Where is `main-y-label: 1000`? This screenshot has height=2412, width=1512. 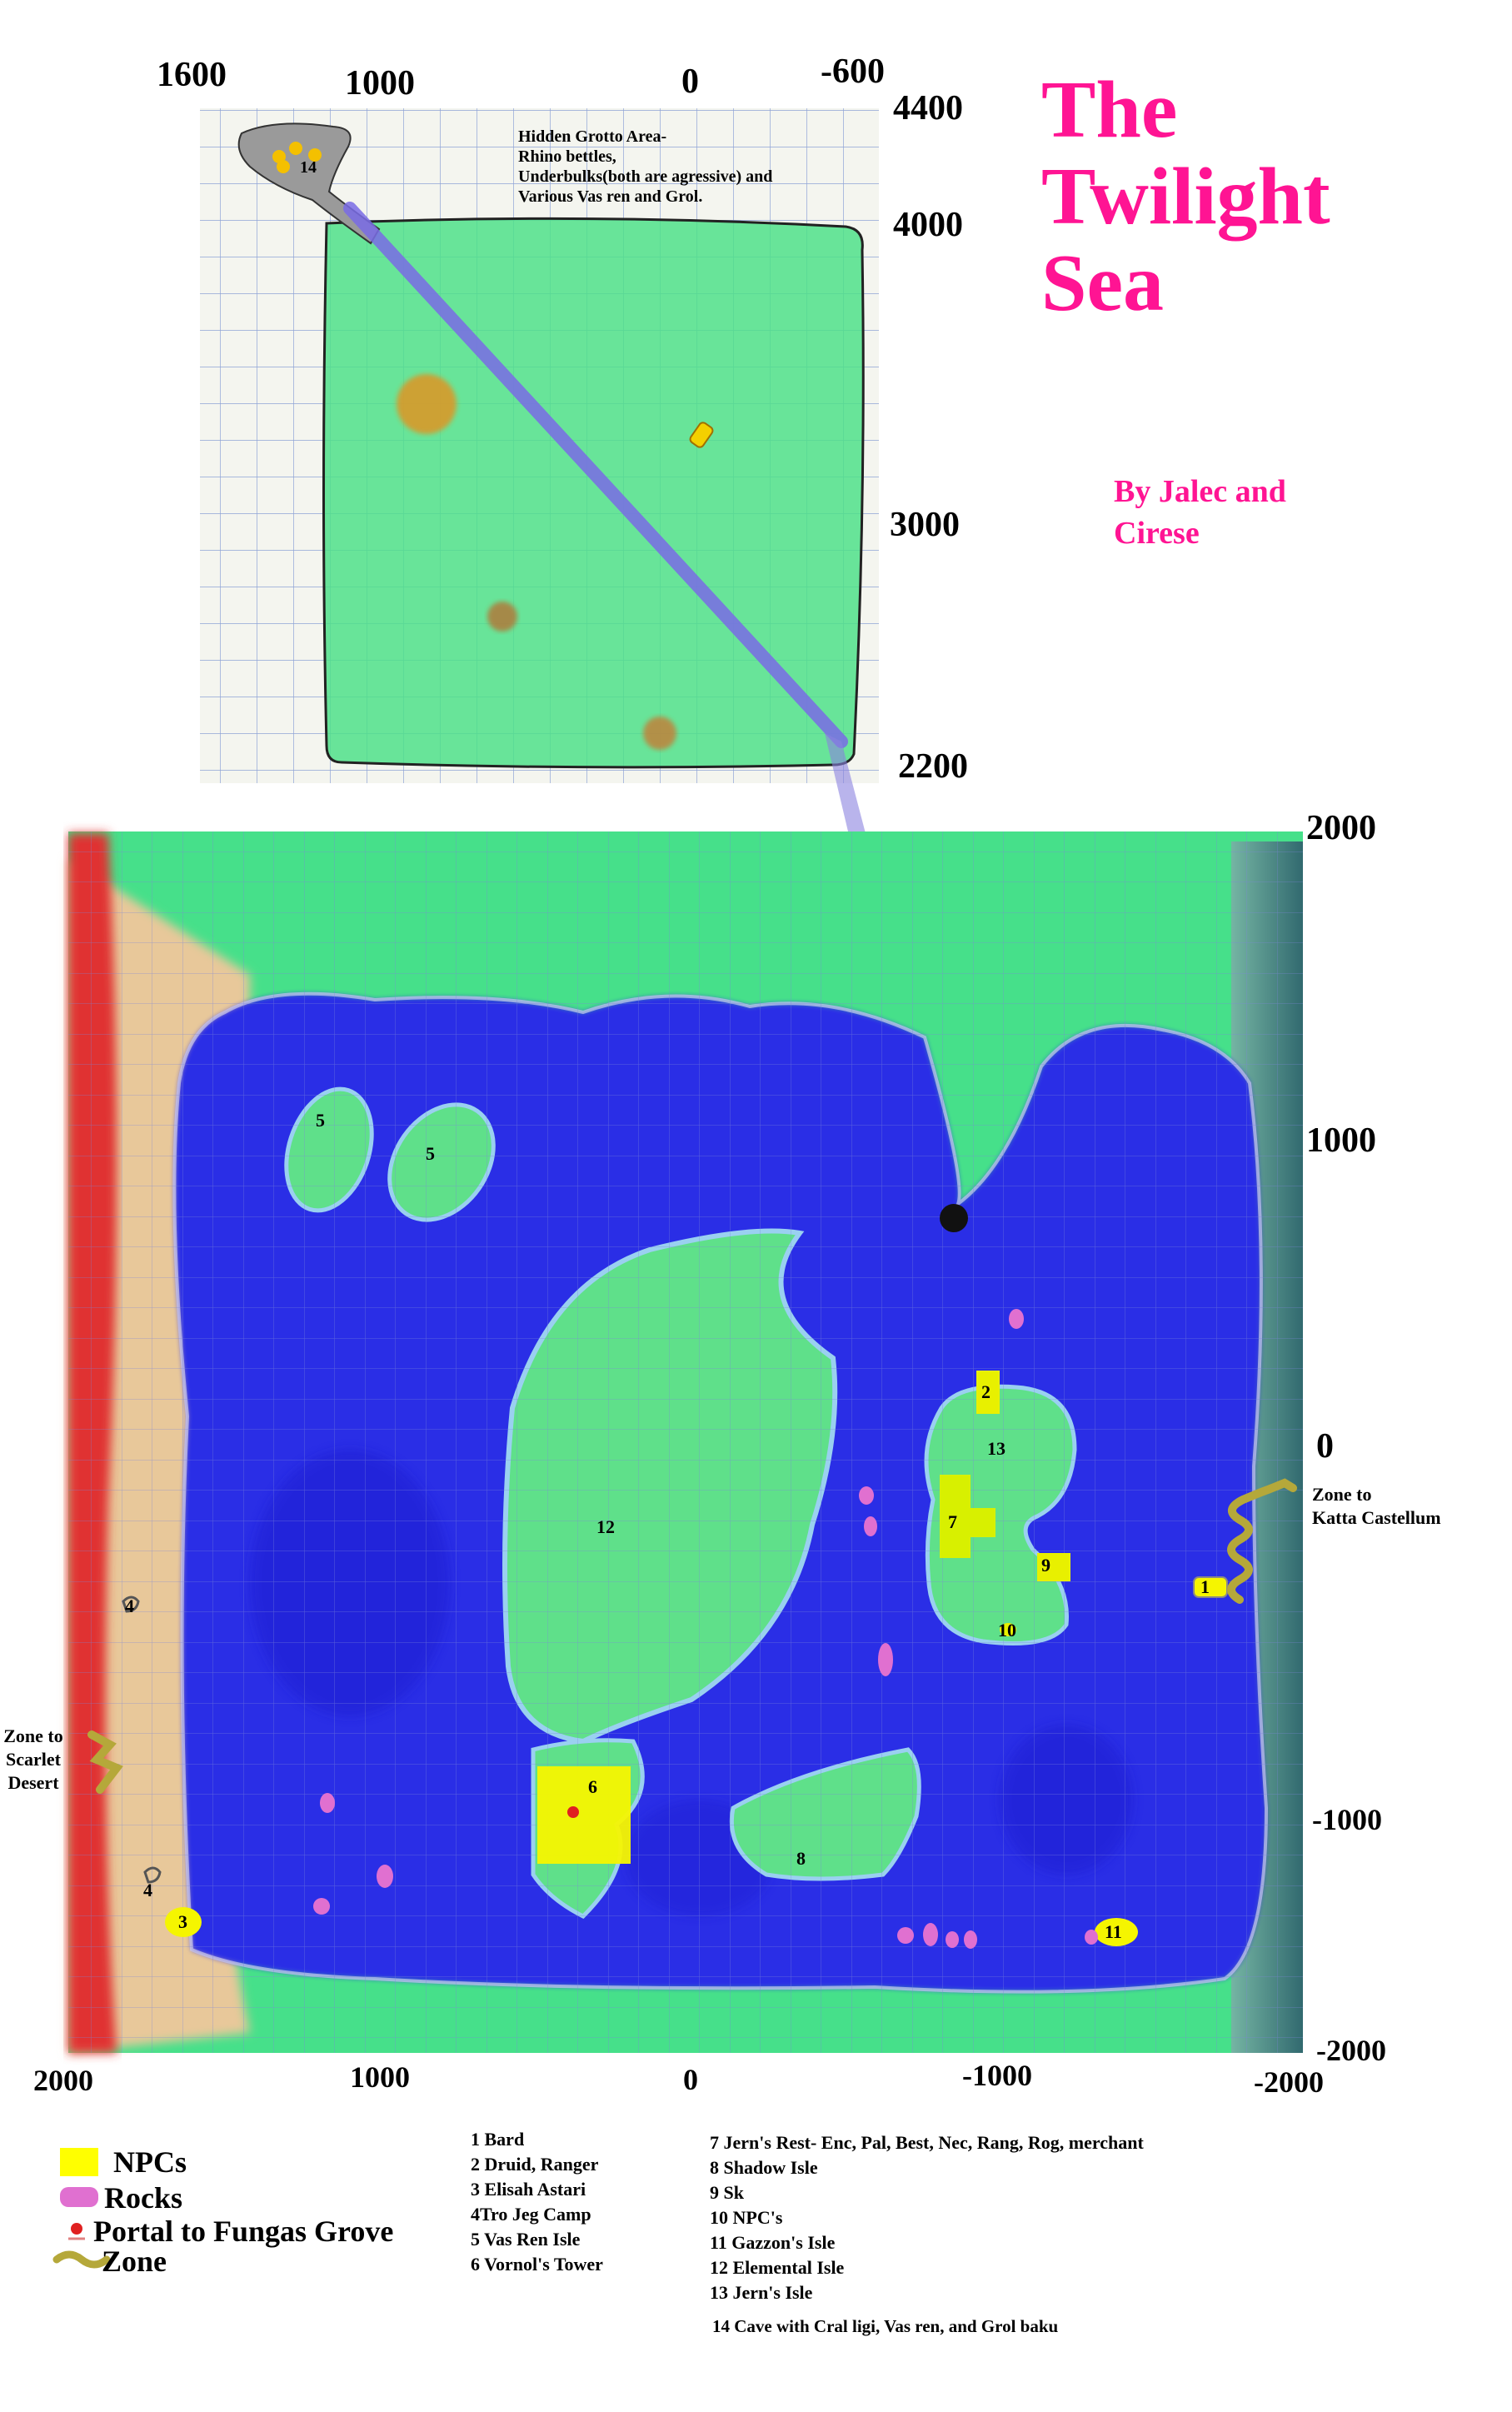
main-y-label: 1000 is located at coordinates (1341, 1141).